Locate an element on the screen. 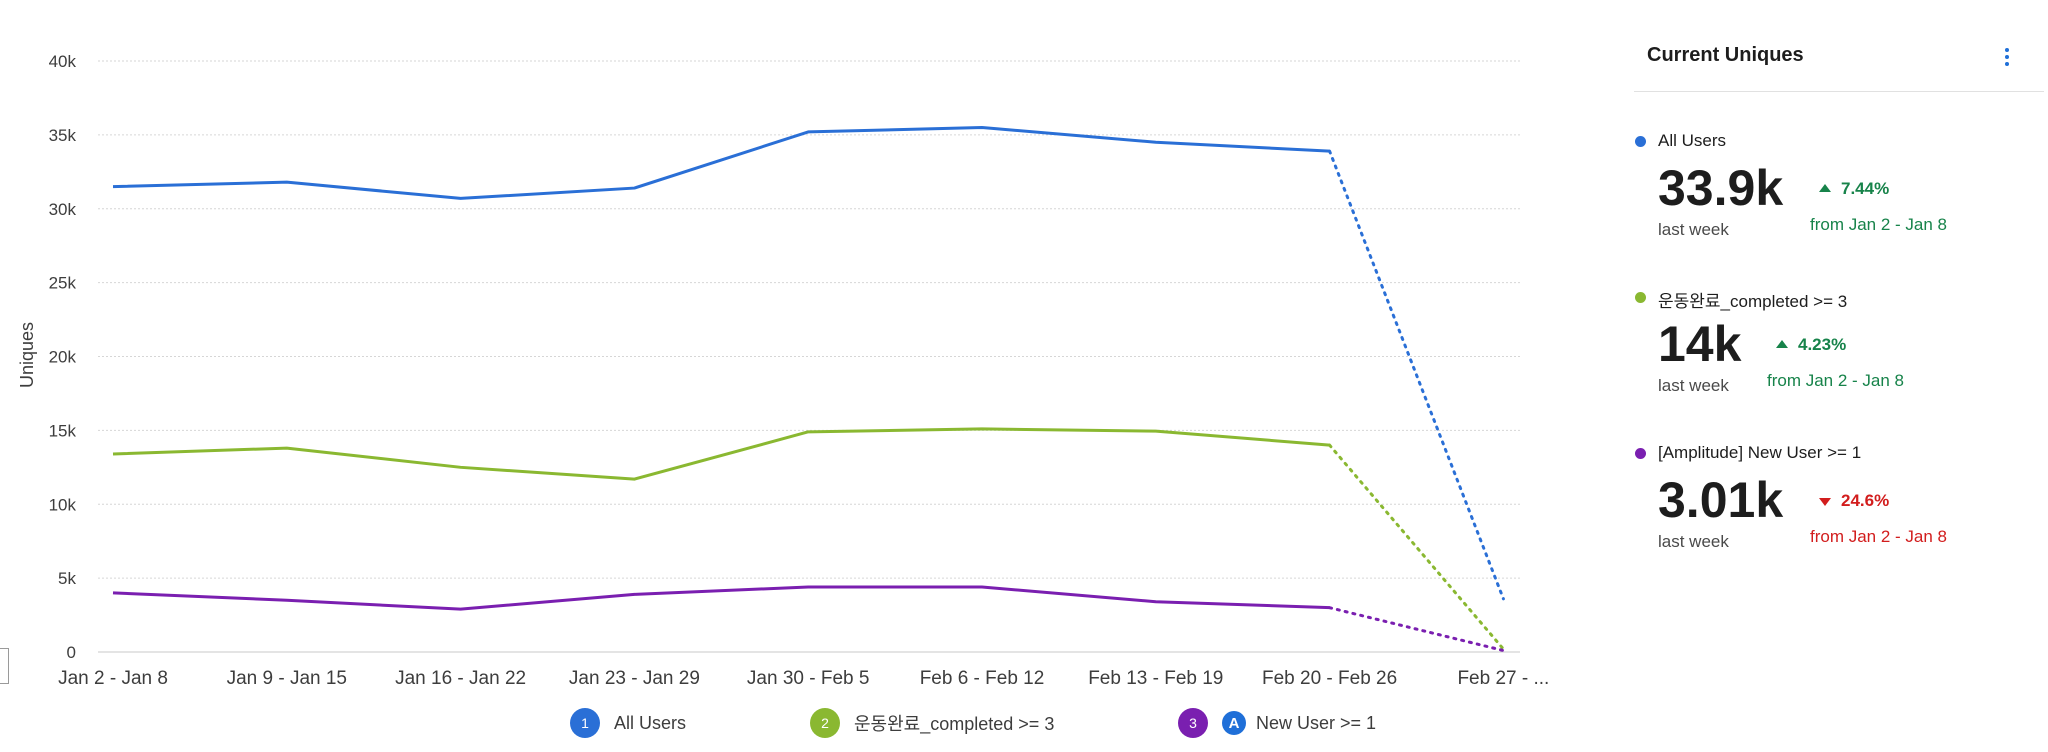 The image size is (2048, 752). metric-change: 4.23% is located at coordinates (1811, 345).